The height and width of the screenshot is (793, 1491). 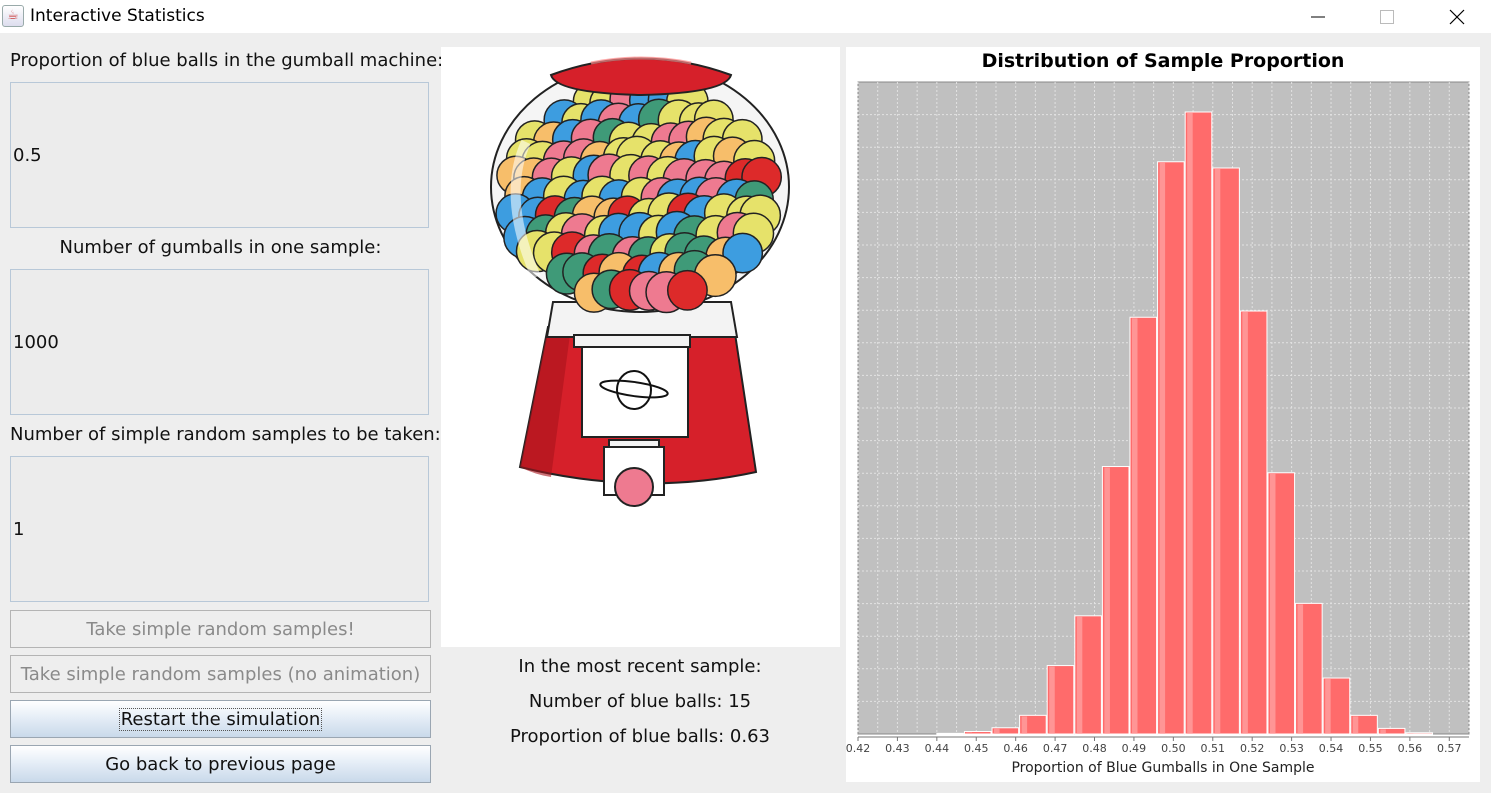 I want to click on x-tick-label: 0.55, so click(x=1370, y=748).